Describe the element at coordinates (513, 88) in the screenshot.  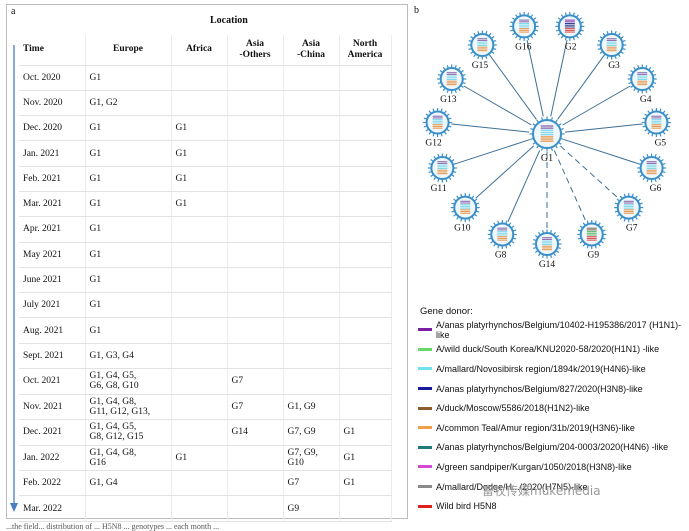
I see `link-g15` at that location.